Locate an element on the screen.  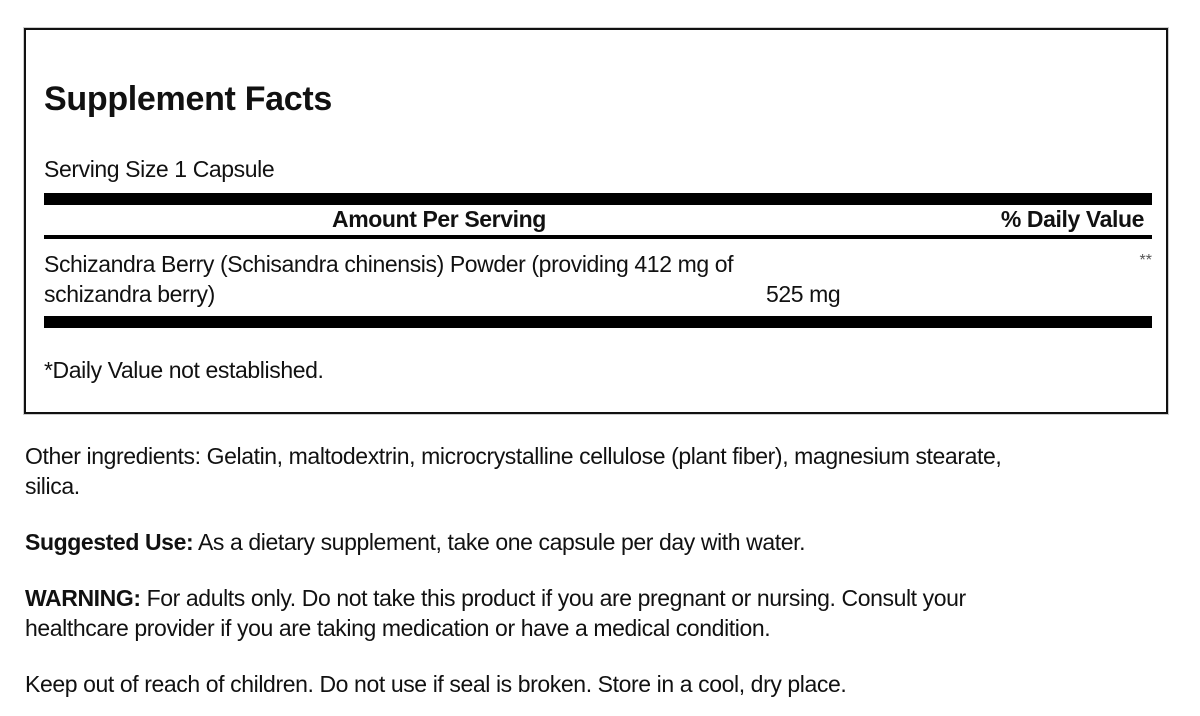
other-ingredients-line2: silica. is located at coordinates (52, 486).